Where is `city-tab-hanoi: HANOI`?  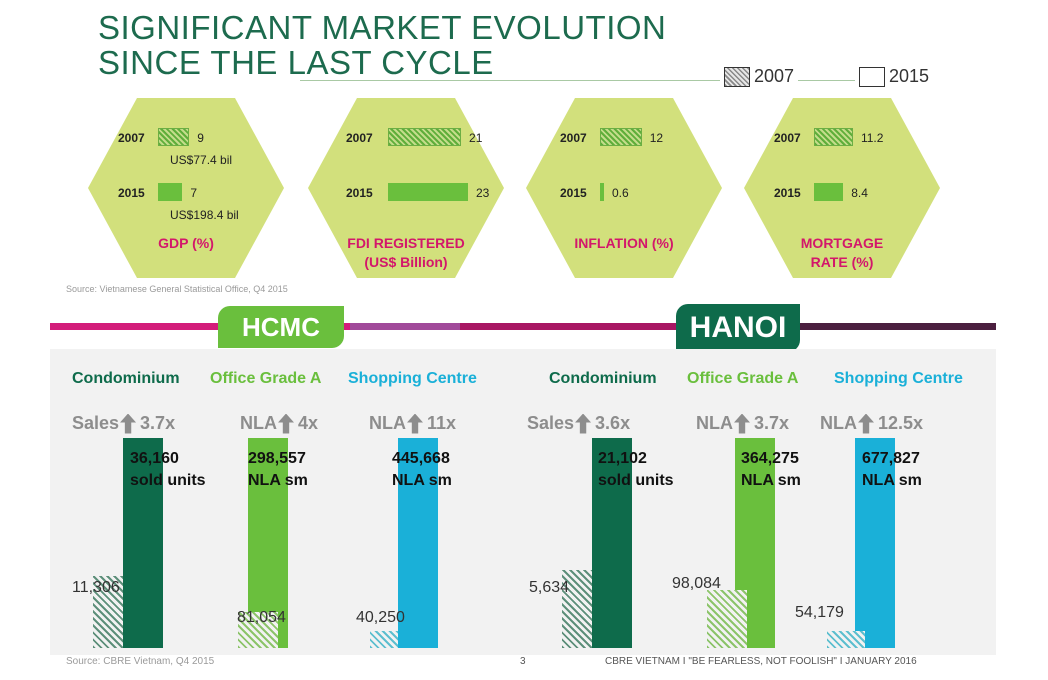
city-tab-hanoi: HANOI is located at coordinates (738, 328).